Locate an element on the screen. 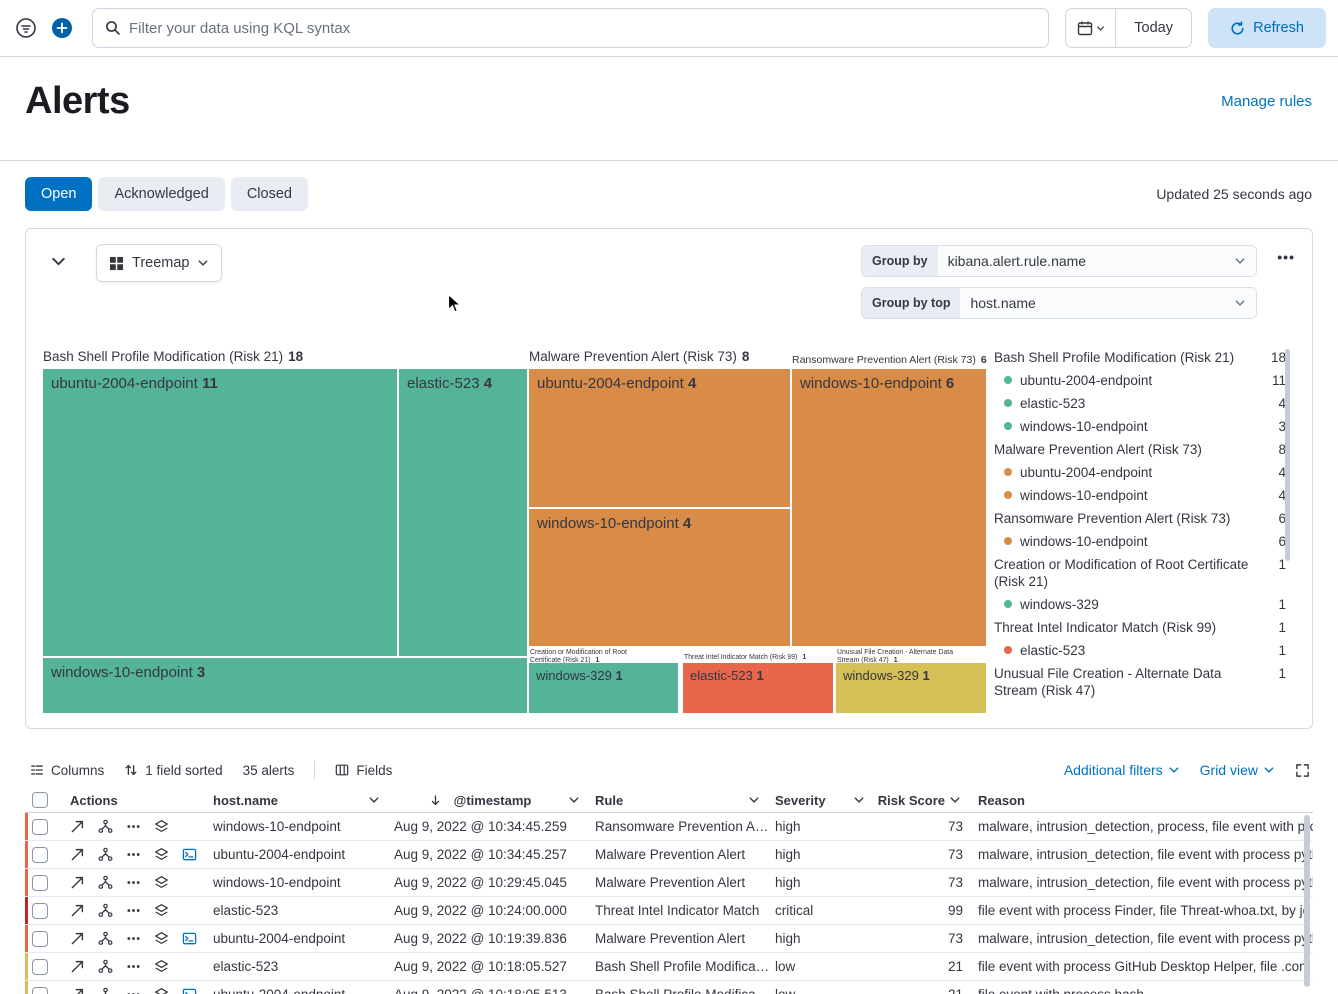 The width and height of the screenshot is (1338, 994). panel-more-actions-button: ••• is located at coordinates (1286, 257).